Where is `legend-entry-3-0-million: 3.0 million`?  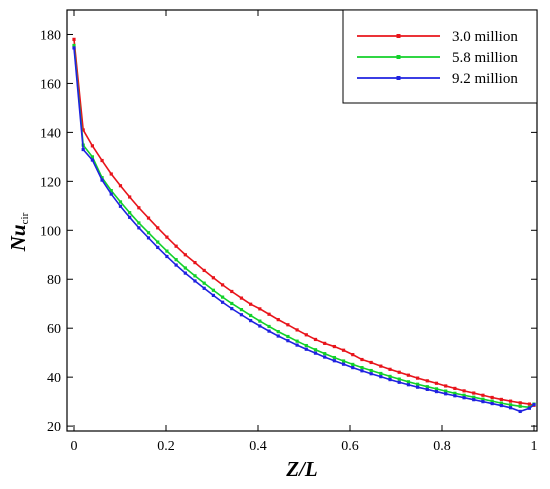 legend-entry-3-0-million: 3.0 million is located at coordinates (437, 37).